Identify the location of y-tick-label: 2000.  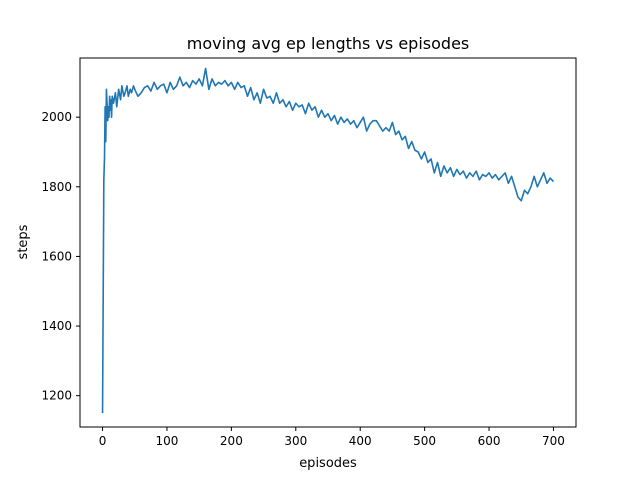
(56, 117).